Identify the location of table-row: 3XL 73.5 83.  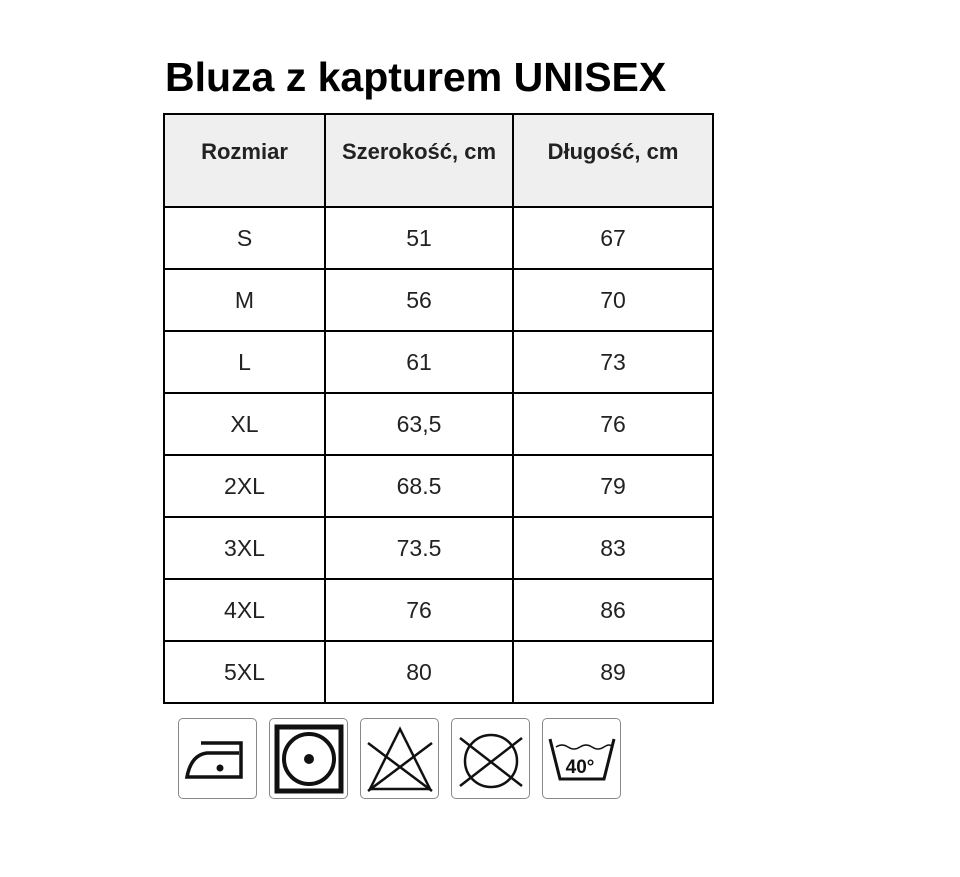
(438, 548).